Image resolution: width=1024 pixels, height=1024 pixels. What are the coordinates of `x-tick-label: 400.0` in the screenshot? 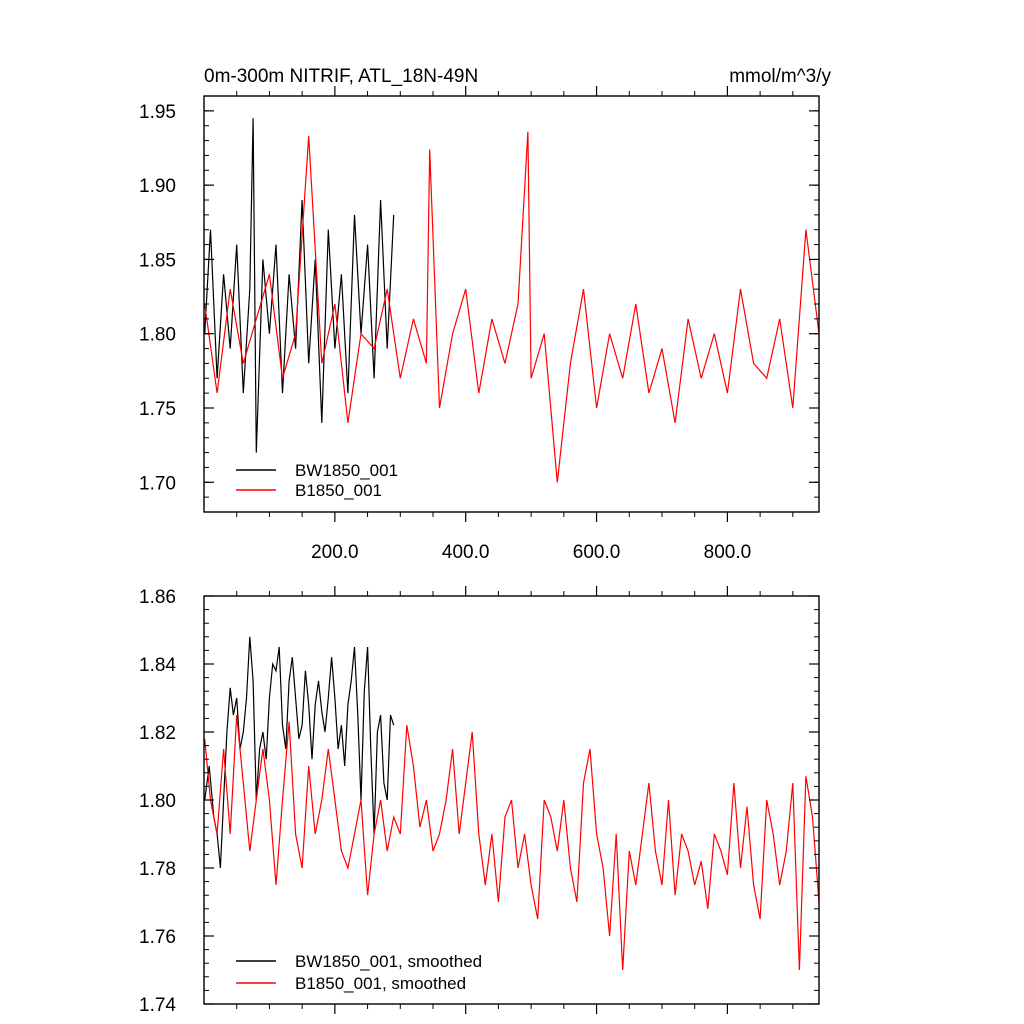 It's located at (466, 552).